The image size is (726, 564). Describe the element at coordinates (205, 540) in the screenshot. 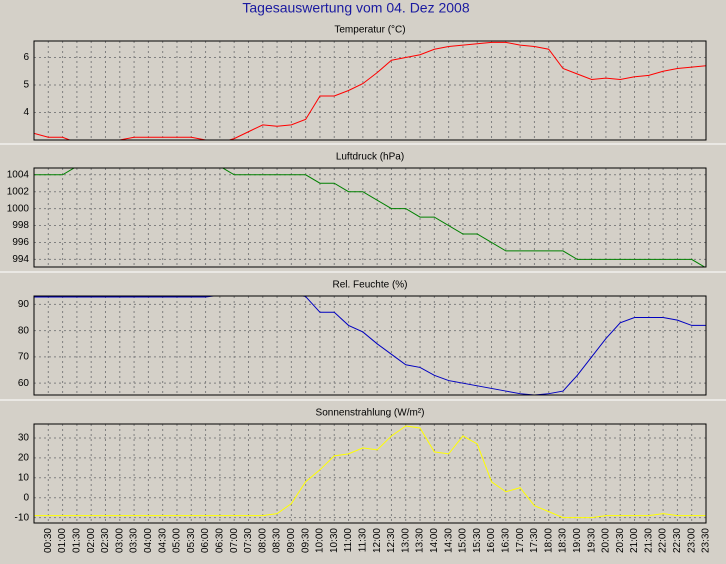

I see `x-tick-label: 06:00` at that location.